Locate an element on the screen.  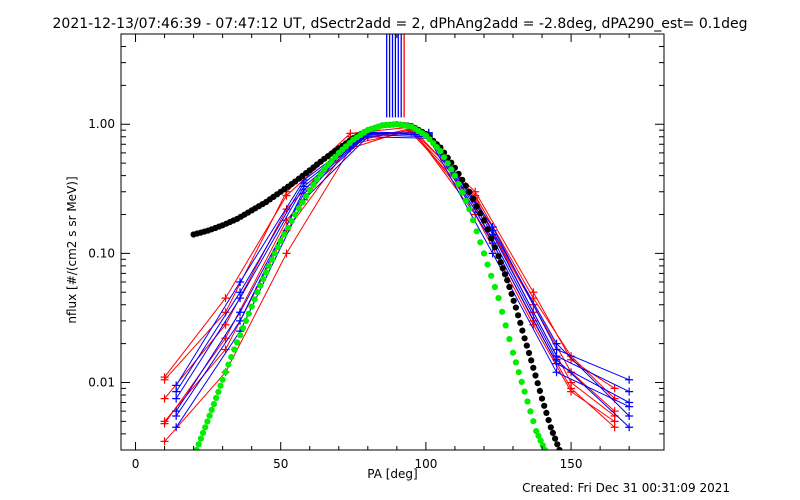
created-timestamp: Created: Fri Dec 31 00:31:09 2021 is located at coordinates (626, 488).